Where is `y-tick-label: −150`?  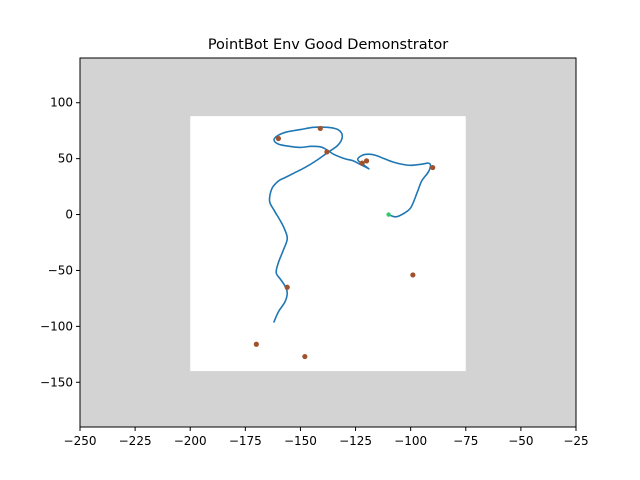 y-tick-label: −150 is located at coordinates (56, 382).